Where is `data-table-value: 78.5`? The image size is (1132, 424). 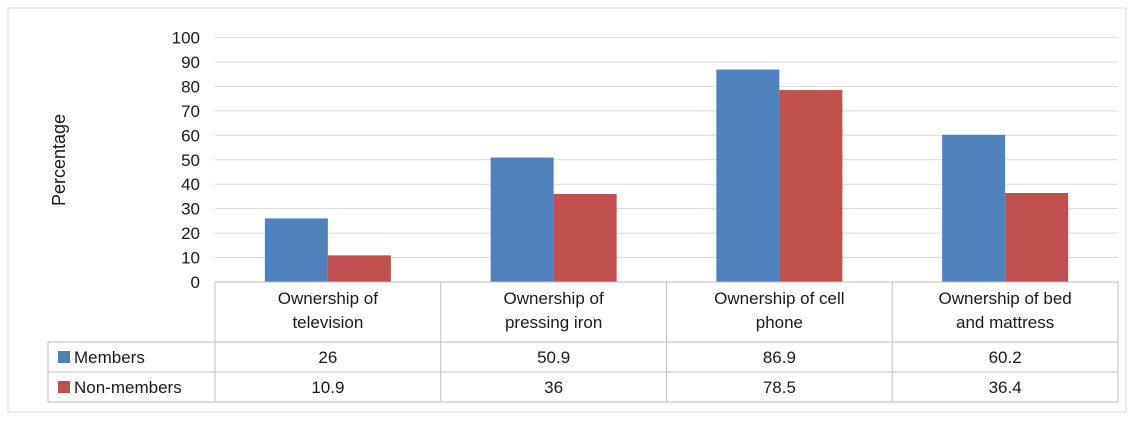 data-table-value: 78.5 is located at coordinates (779, 387).